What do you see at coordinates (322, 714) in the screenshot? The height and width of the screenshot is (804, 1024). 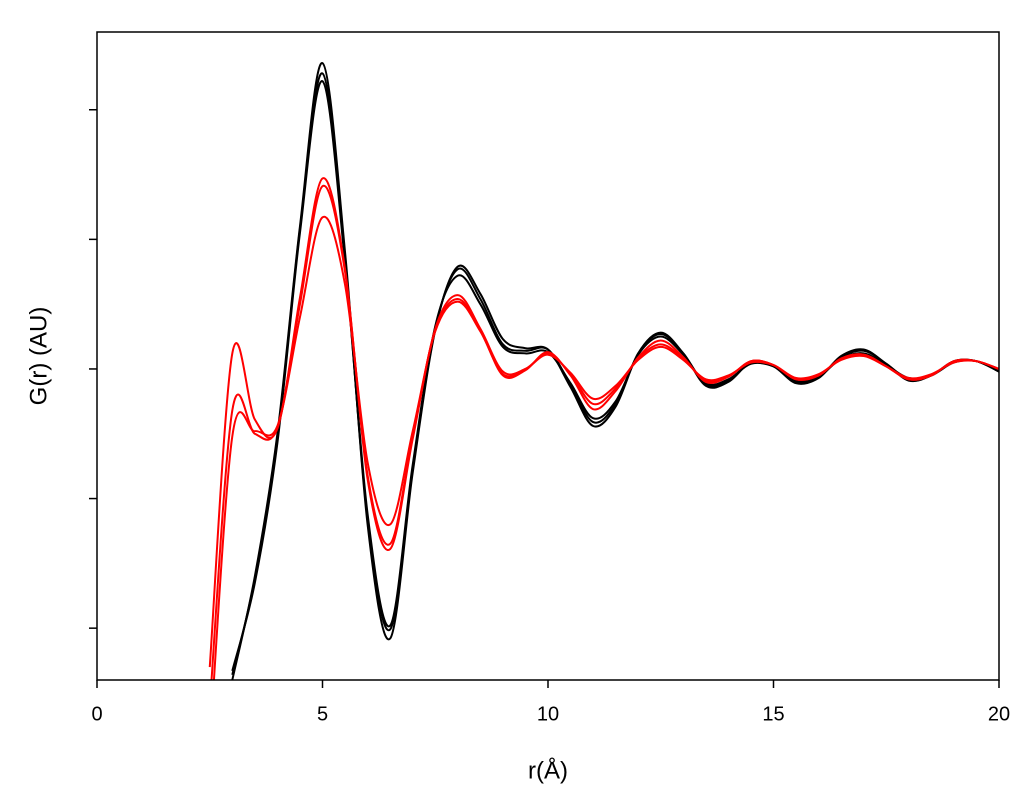 I see `x-tick-label: 5` at bounding box center [322, 714].